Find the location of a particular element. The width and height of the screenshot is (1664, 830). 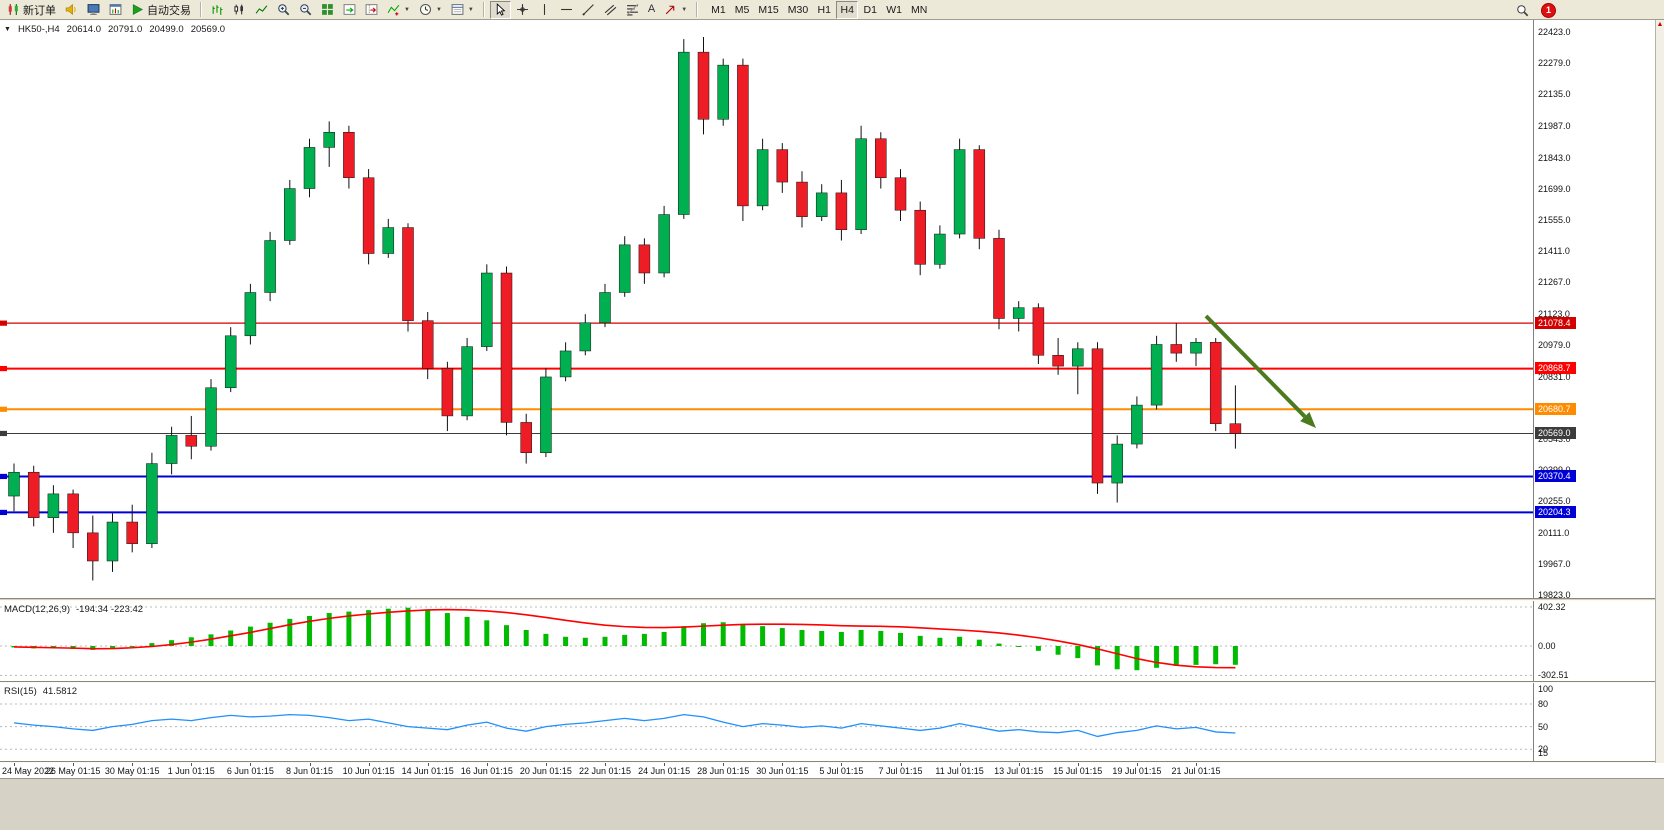

new-order-button: 新订单 is located at coordinates (31, 10).